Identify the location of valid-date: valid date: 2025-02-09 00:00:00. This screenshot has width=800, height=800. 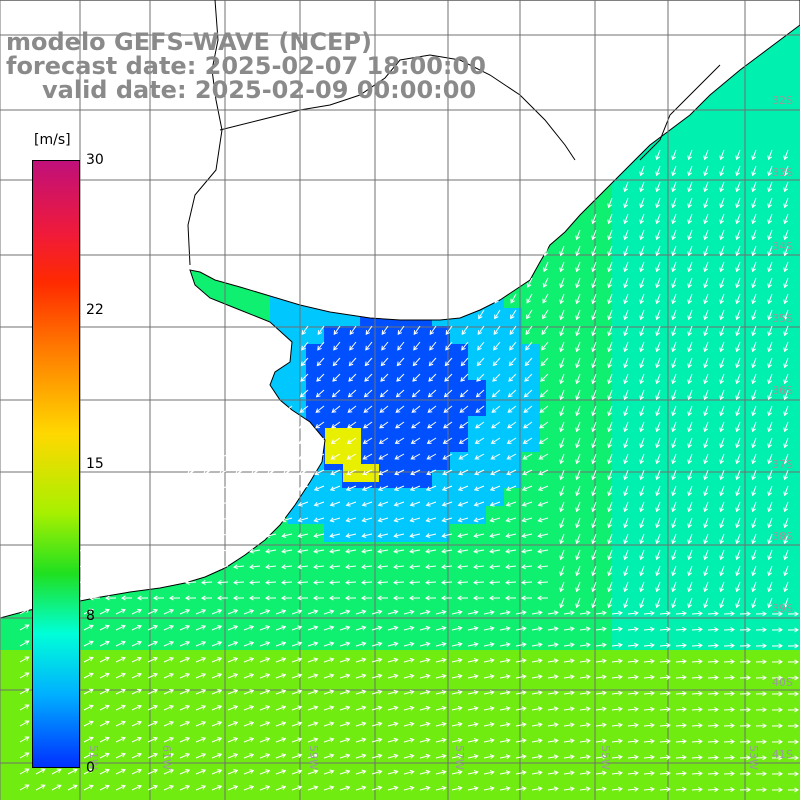
(259, 90).